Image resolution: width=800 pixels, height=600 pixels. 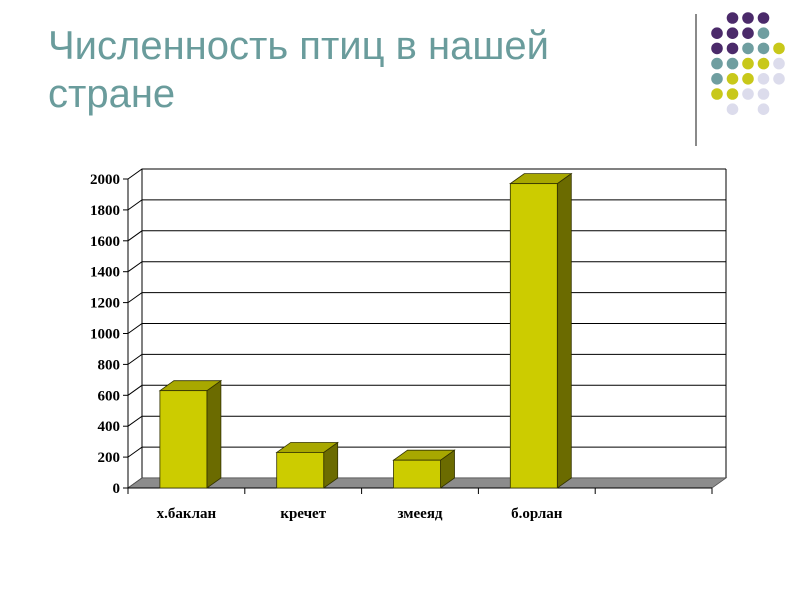 What do you see at coordinates (117, 489) in the screenshot?
I see `y-tick-label: 0` at bounding box center [117, 489].